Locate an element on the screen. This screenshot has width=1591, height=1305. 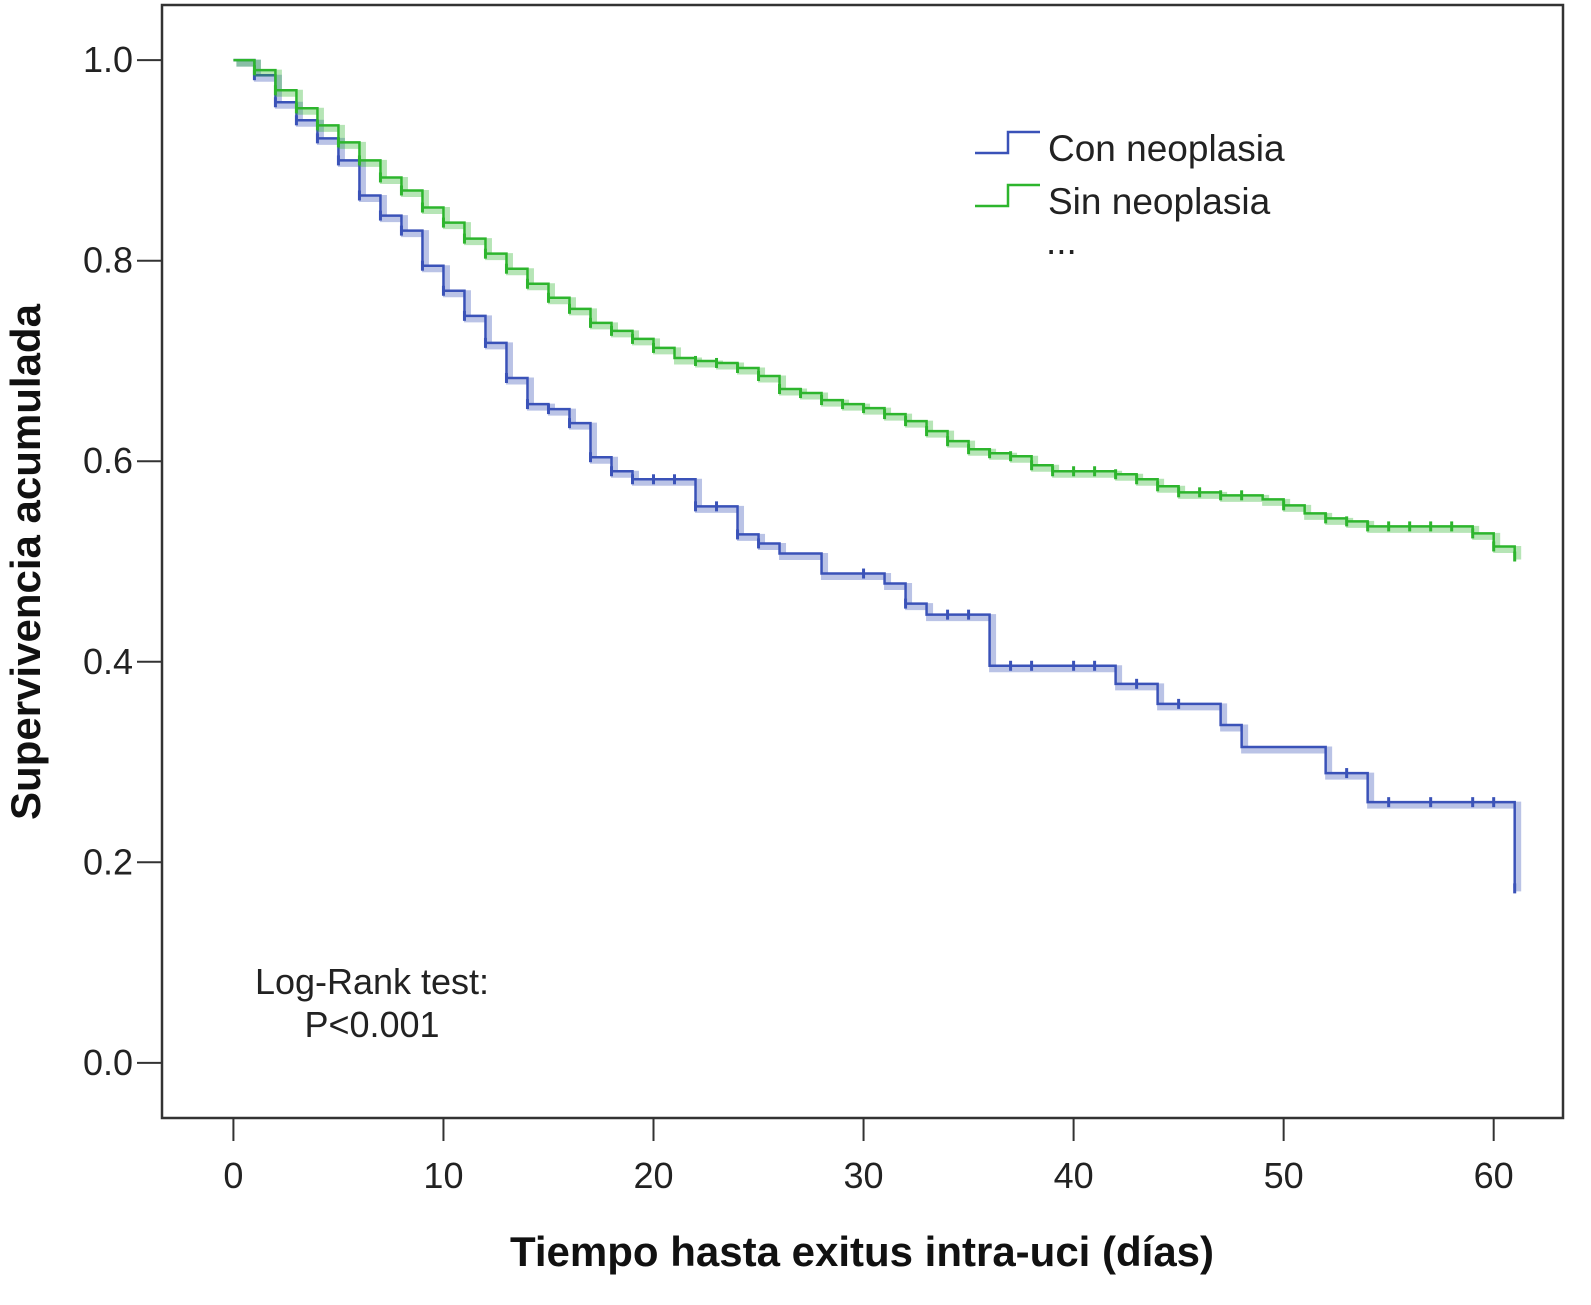
x-tick-label: 20 is located at coordinates (653, 1175).